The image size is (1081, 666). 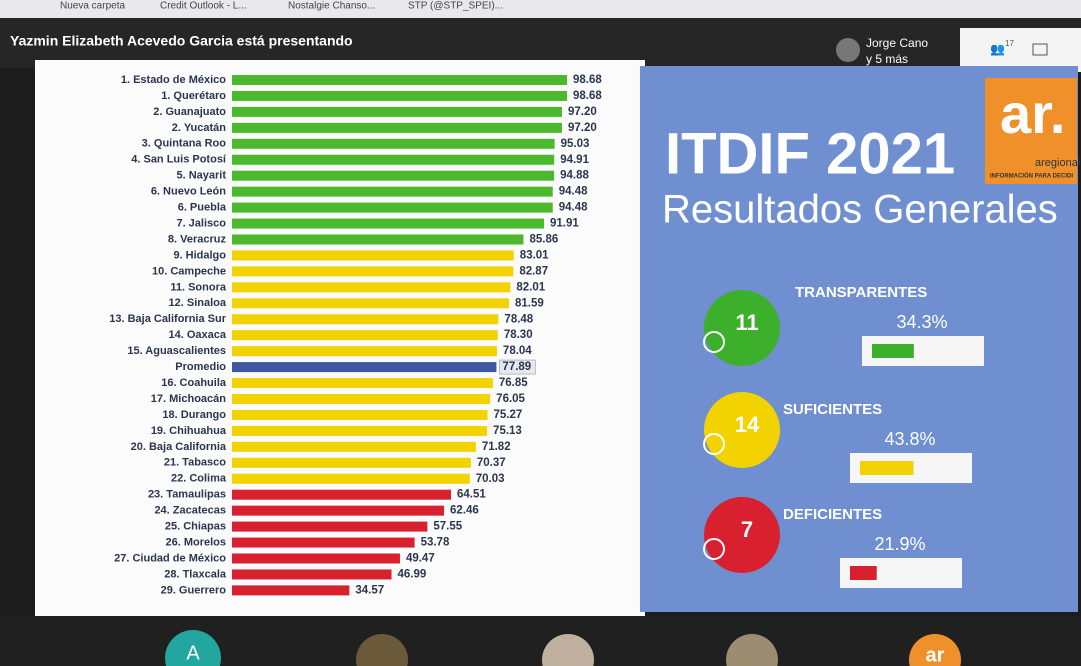 What do you see at coordinates (420, 559) in the screenshot?
I see `value-label: 49.47` at bounding box center [420, 559].